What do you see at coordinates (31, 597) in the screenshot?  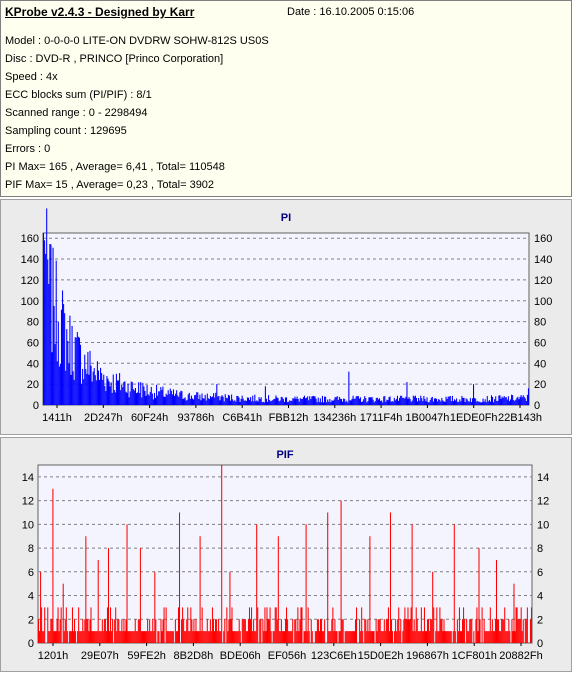 I see `y-tick-label-left: 4` at bounding box center [31, 597].